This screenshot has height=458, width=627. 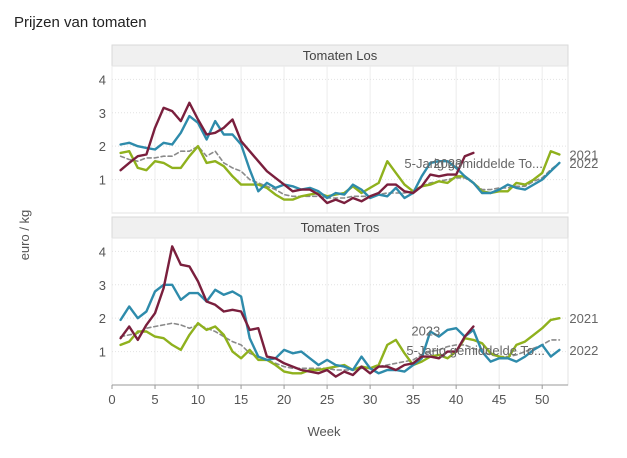 What do you see at coordinates (241, 399) in the screenshot?
I see `x-tick-label: 15` at bounding box center [241, 399].